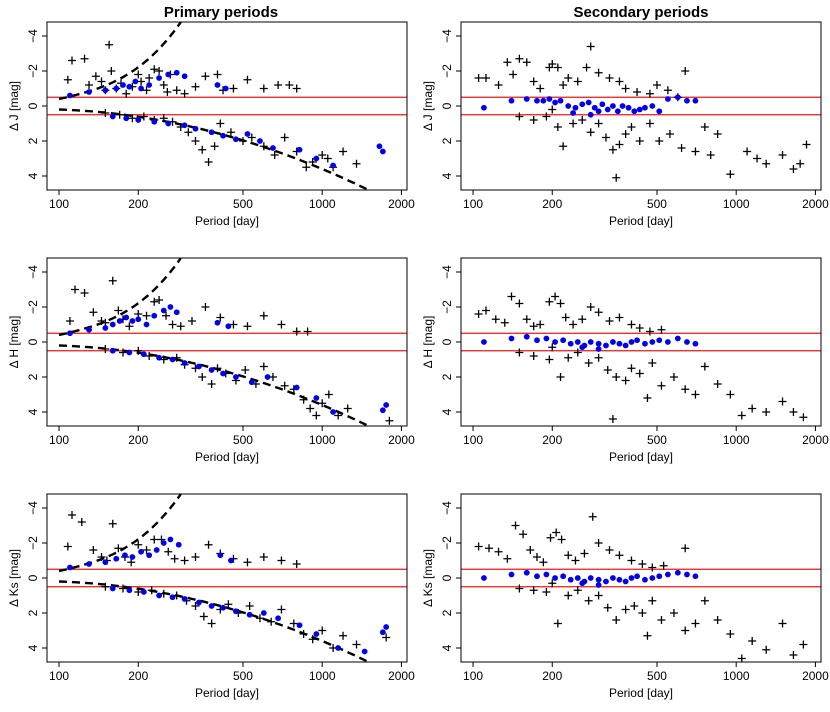  What do you see at coordinates (322, 676) in the screenshot?
I see `x-tick-label: 1000` at bounding box center [322, 676].